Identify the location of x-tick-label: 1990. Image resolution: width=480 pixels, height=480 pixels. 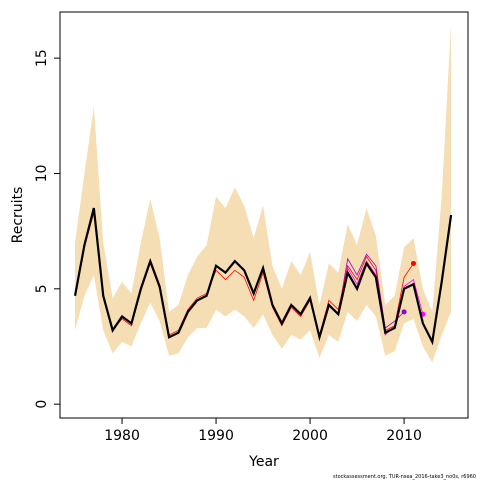
(216, 436).